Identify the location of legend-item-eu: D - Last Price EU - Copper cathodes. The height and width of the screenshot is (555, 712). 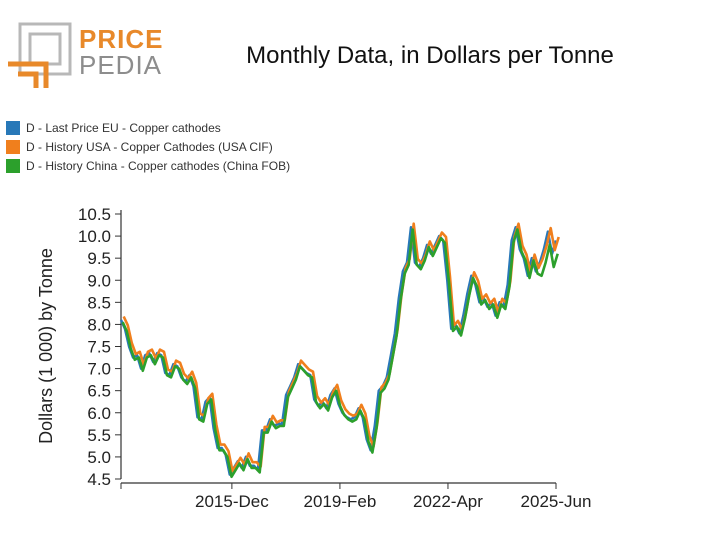
(148, 127).